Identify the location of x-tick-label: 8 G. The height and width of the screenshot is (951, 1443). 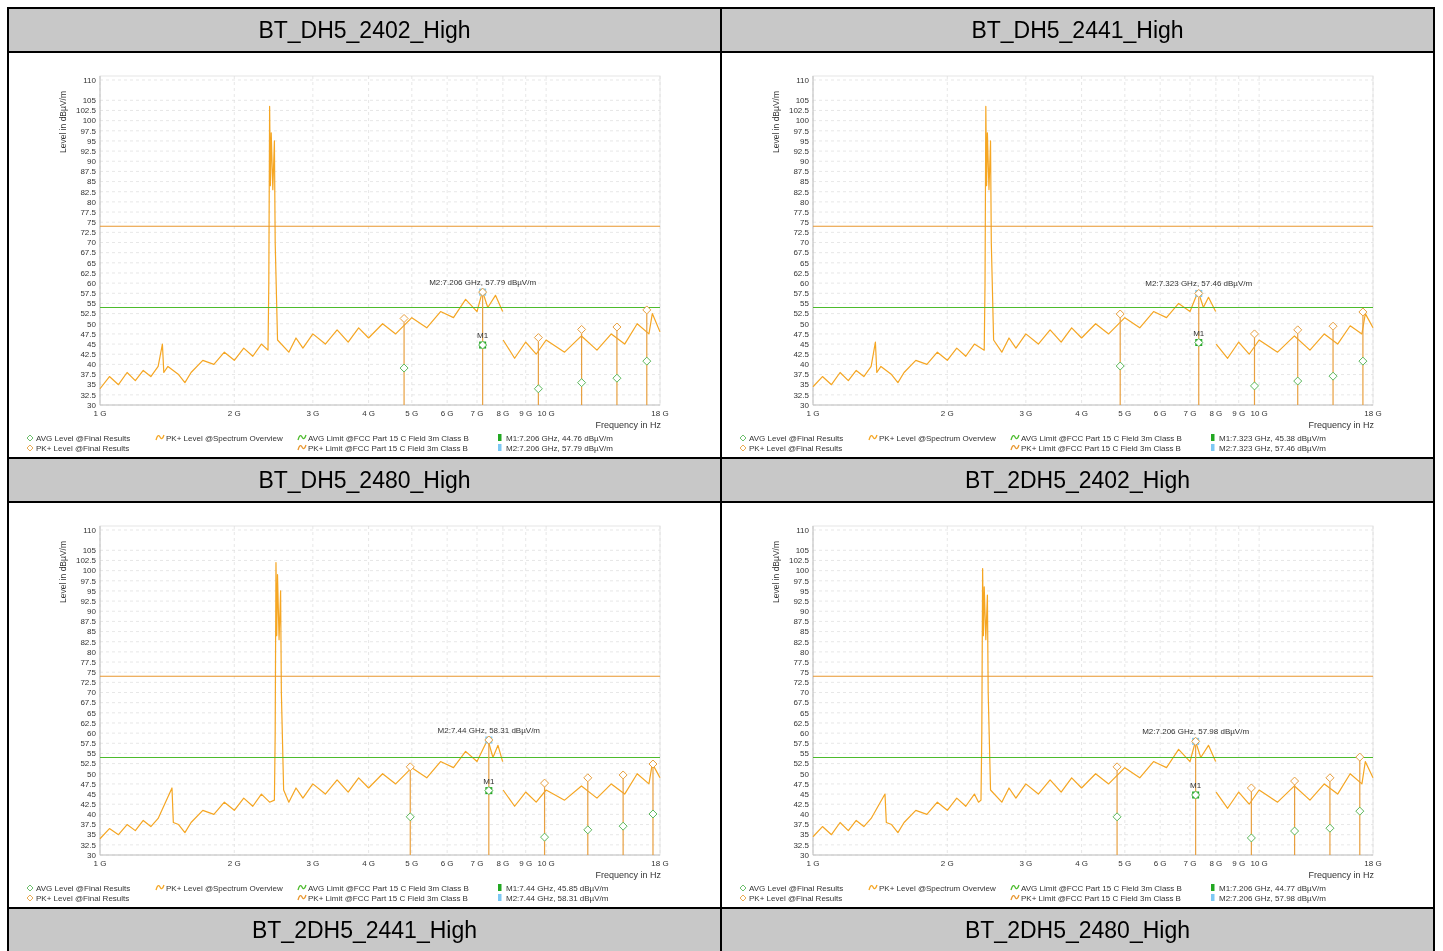
(503, 863).